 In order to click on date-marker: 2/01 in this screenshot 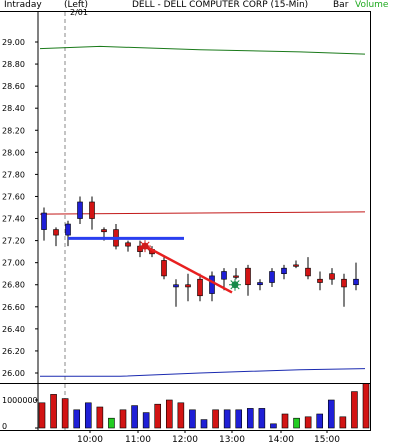, I will do `click(79, 12)`.